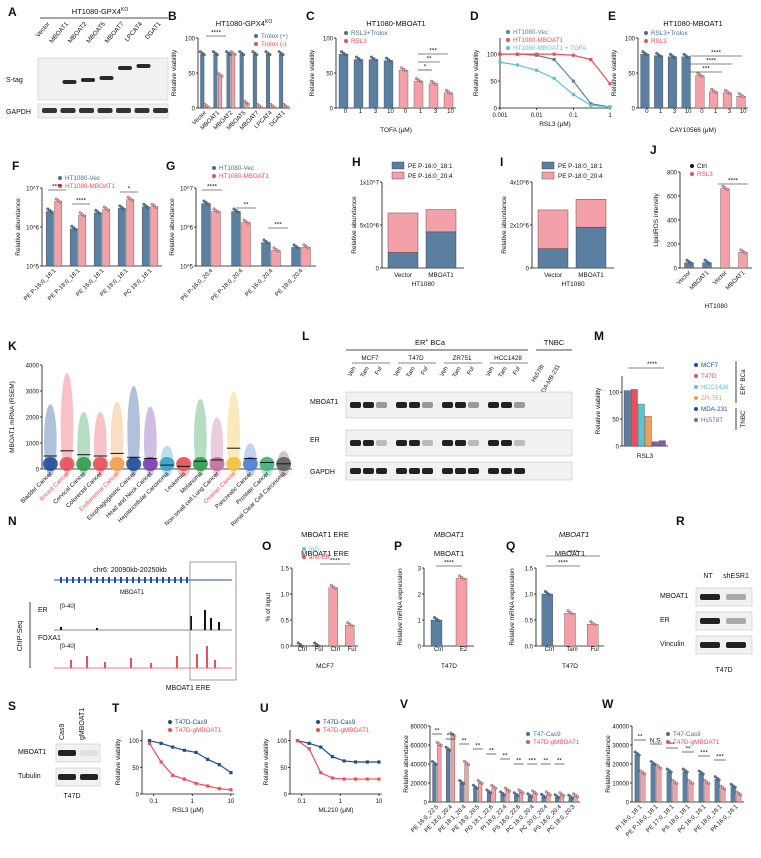 The width and height of the screenshot is (761, 858). Describe the element at coordinates (441, 250) in the screenshot. I see `stacked-bar` at that location.